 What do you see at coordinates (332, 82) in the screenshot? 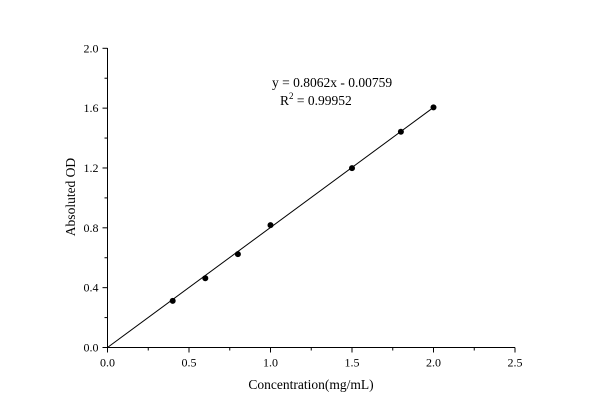
I see `equation-label: y = 0.8062x - 0.00759` at bounding box center [332, 82].